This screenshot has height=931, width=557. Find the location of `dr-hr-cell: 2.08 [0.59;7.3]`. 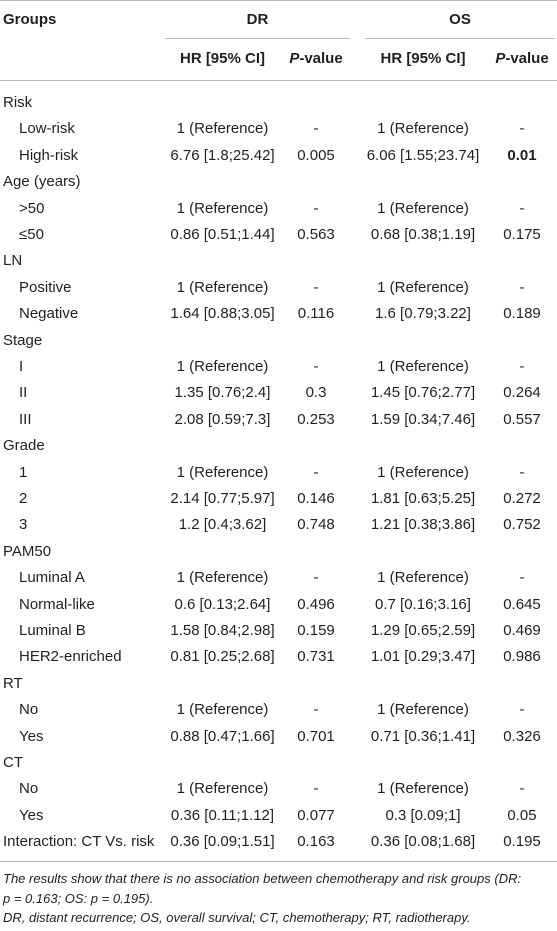

dr-hr-cell: 2.08 [0.59;7.3] is located at coordinates (222, 419).